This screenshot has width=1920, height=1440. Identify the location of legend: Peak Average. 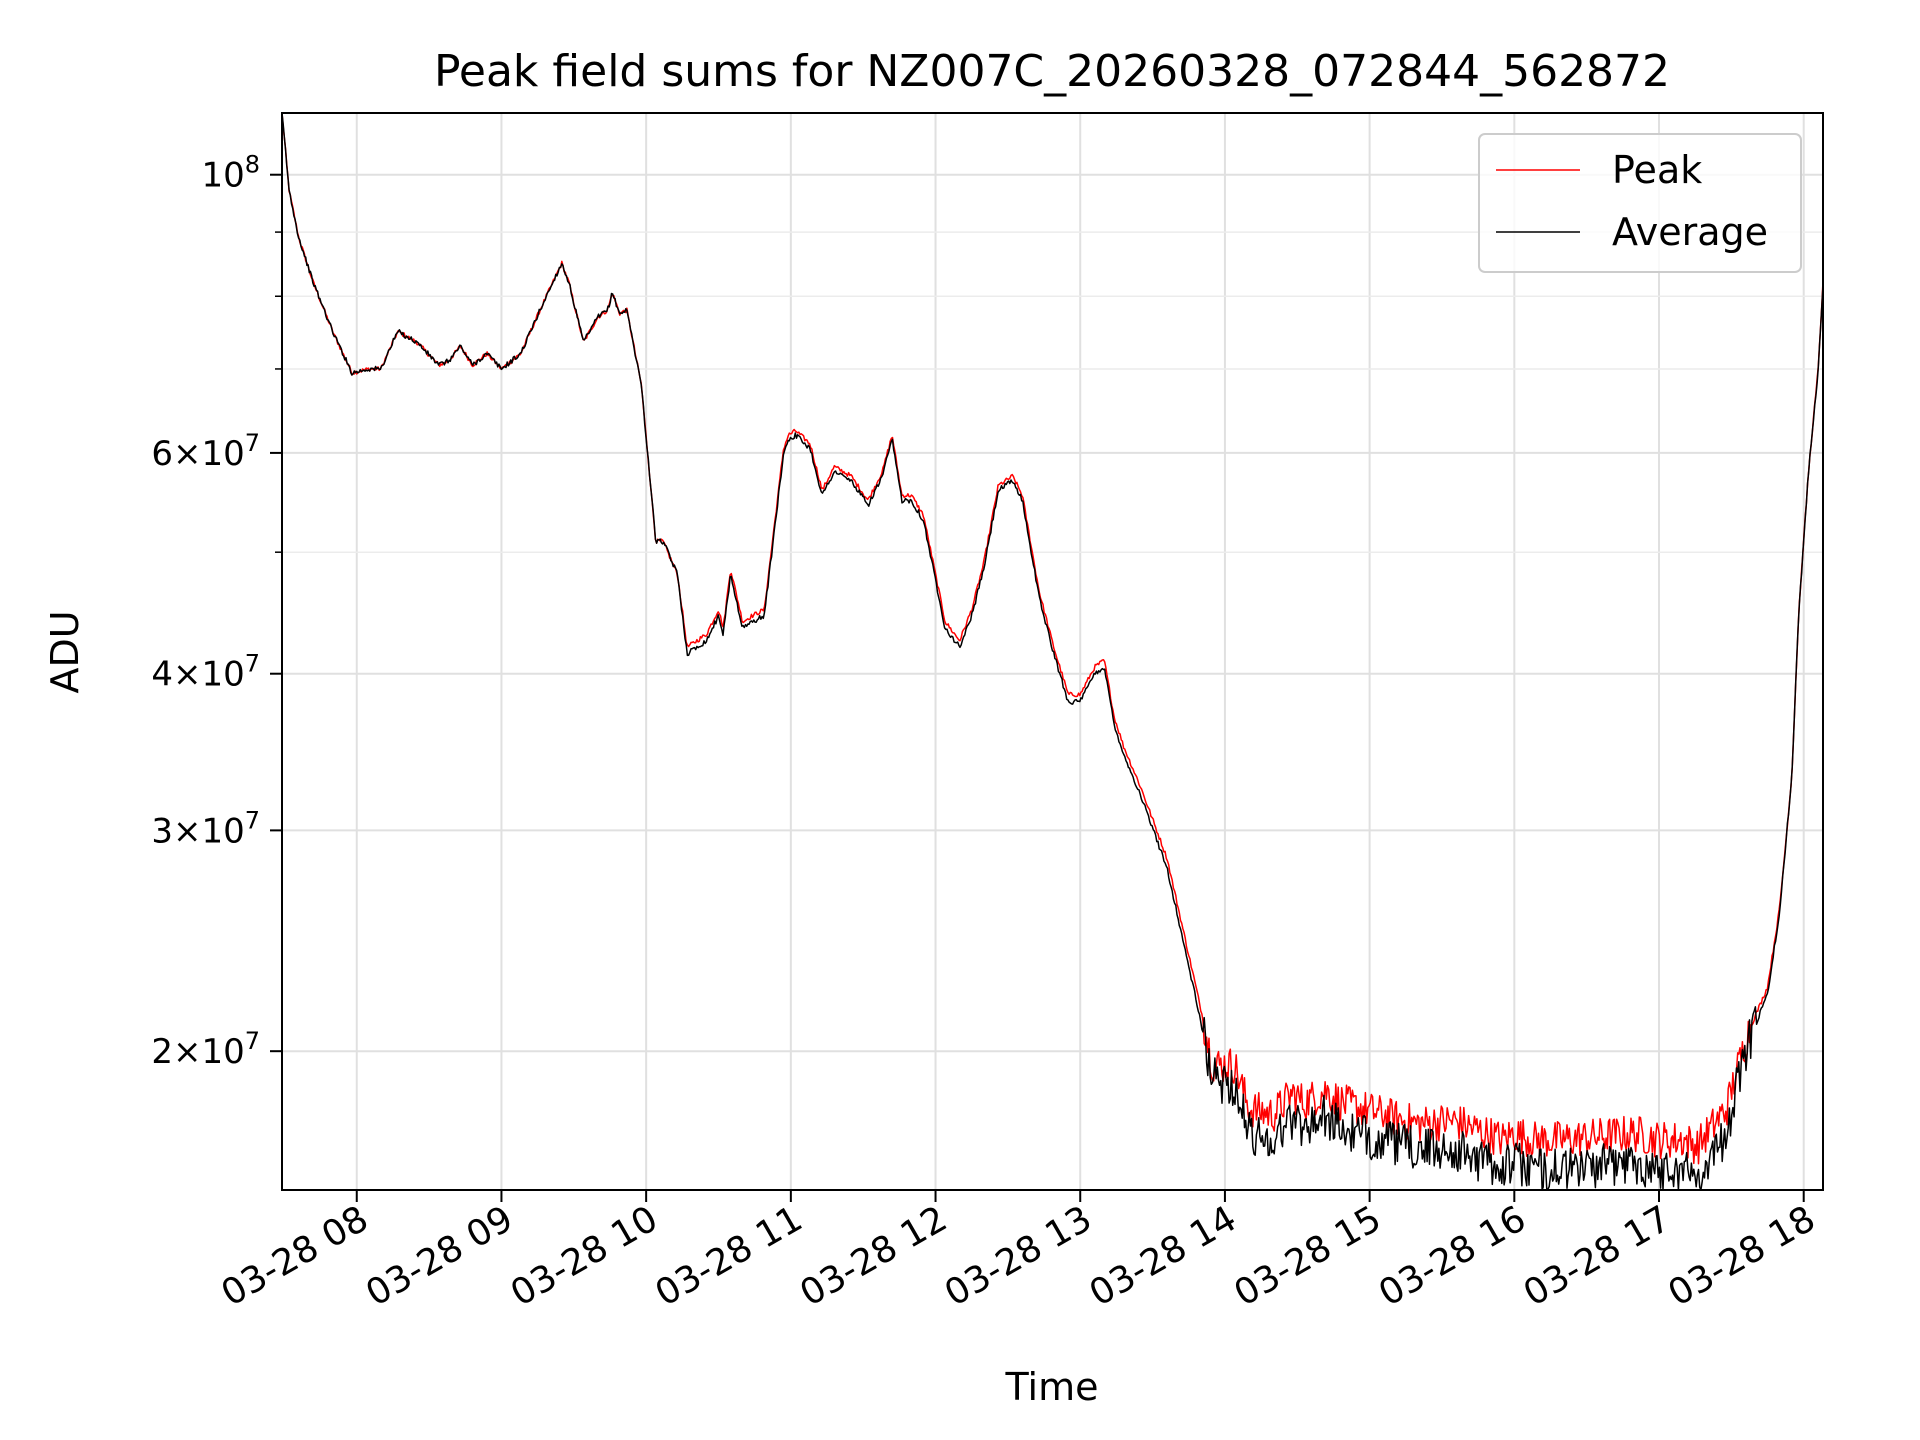
(1640, 203).